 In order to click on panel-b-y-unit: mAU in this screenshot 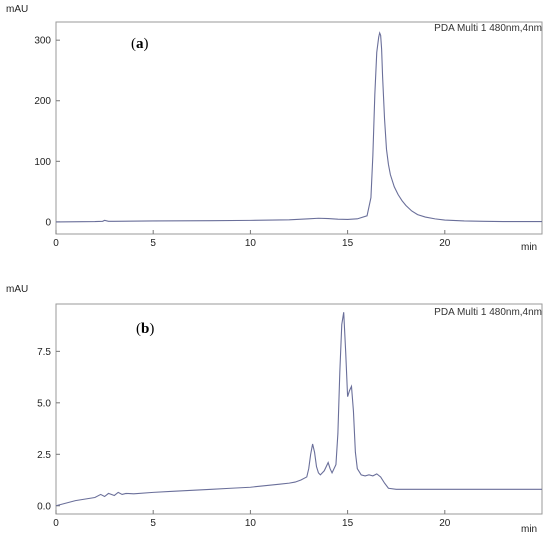, I will do `click(17, 289)`.